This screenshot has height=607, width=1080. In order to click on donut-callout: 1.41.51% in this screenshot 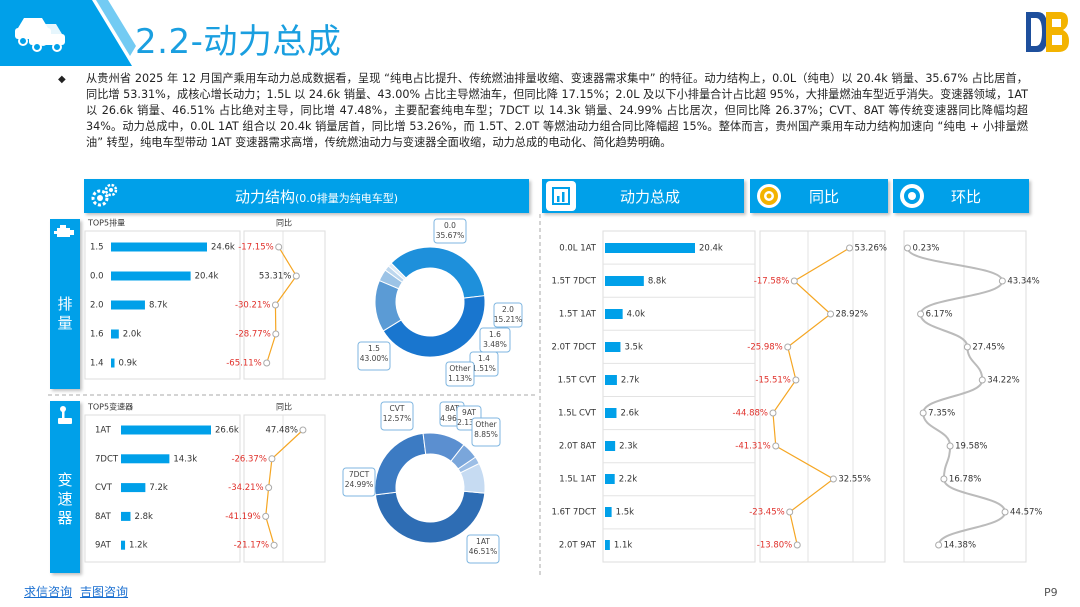, I will do `click(484, 364)`.